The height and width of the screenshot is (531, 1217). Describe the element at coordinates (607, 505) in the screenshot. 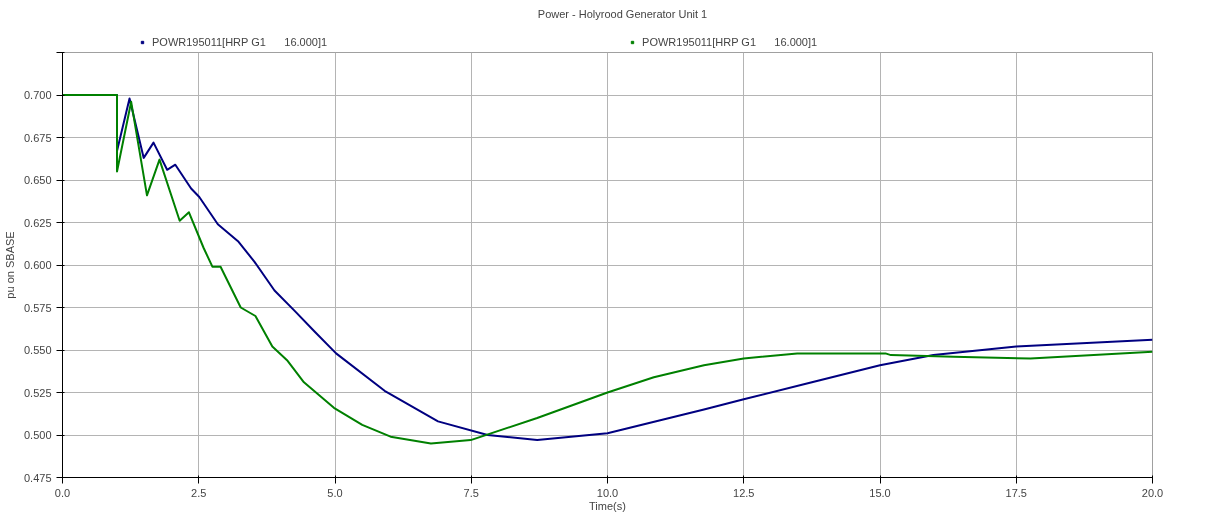

I see `x-axis-title: Time(s)` at that location.